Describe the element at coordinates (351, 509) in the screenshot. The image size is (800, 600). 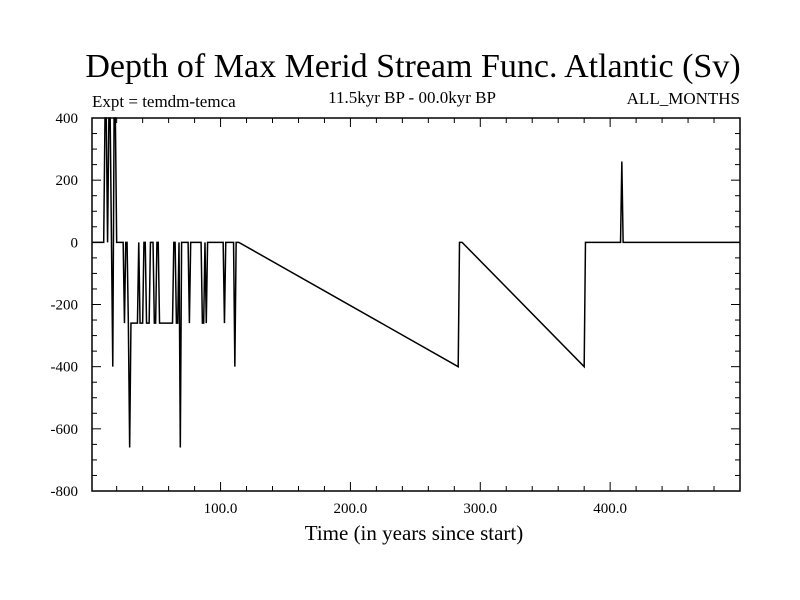
I see `x-tick-label: 200.0` at that location.